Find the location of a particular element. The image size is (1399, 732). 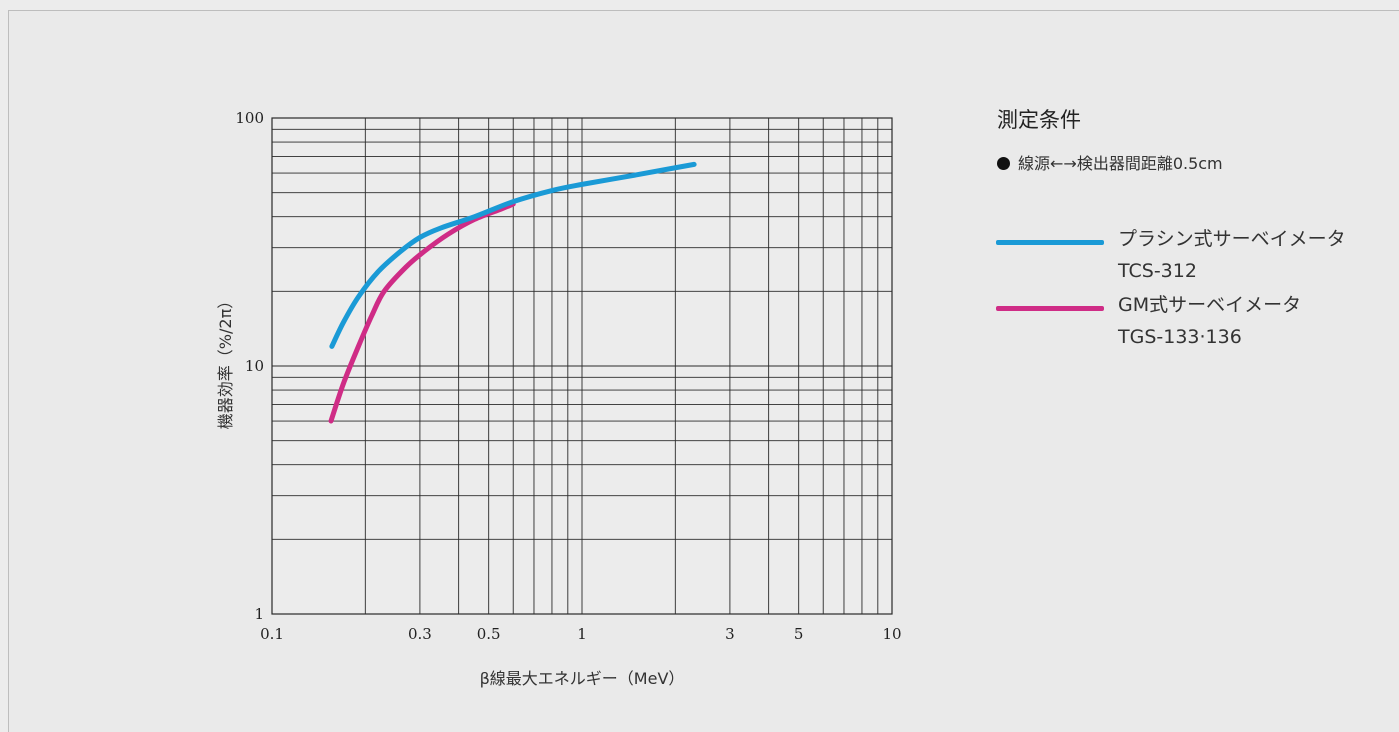

legend-name-tgs: GM式サーベイメータ is located at coordinates (1210, 305).